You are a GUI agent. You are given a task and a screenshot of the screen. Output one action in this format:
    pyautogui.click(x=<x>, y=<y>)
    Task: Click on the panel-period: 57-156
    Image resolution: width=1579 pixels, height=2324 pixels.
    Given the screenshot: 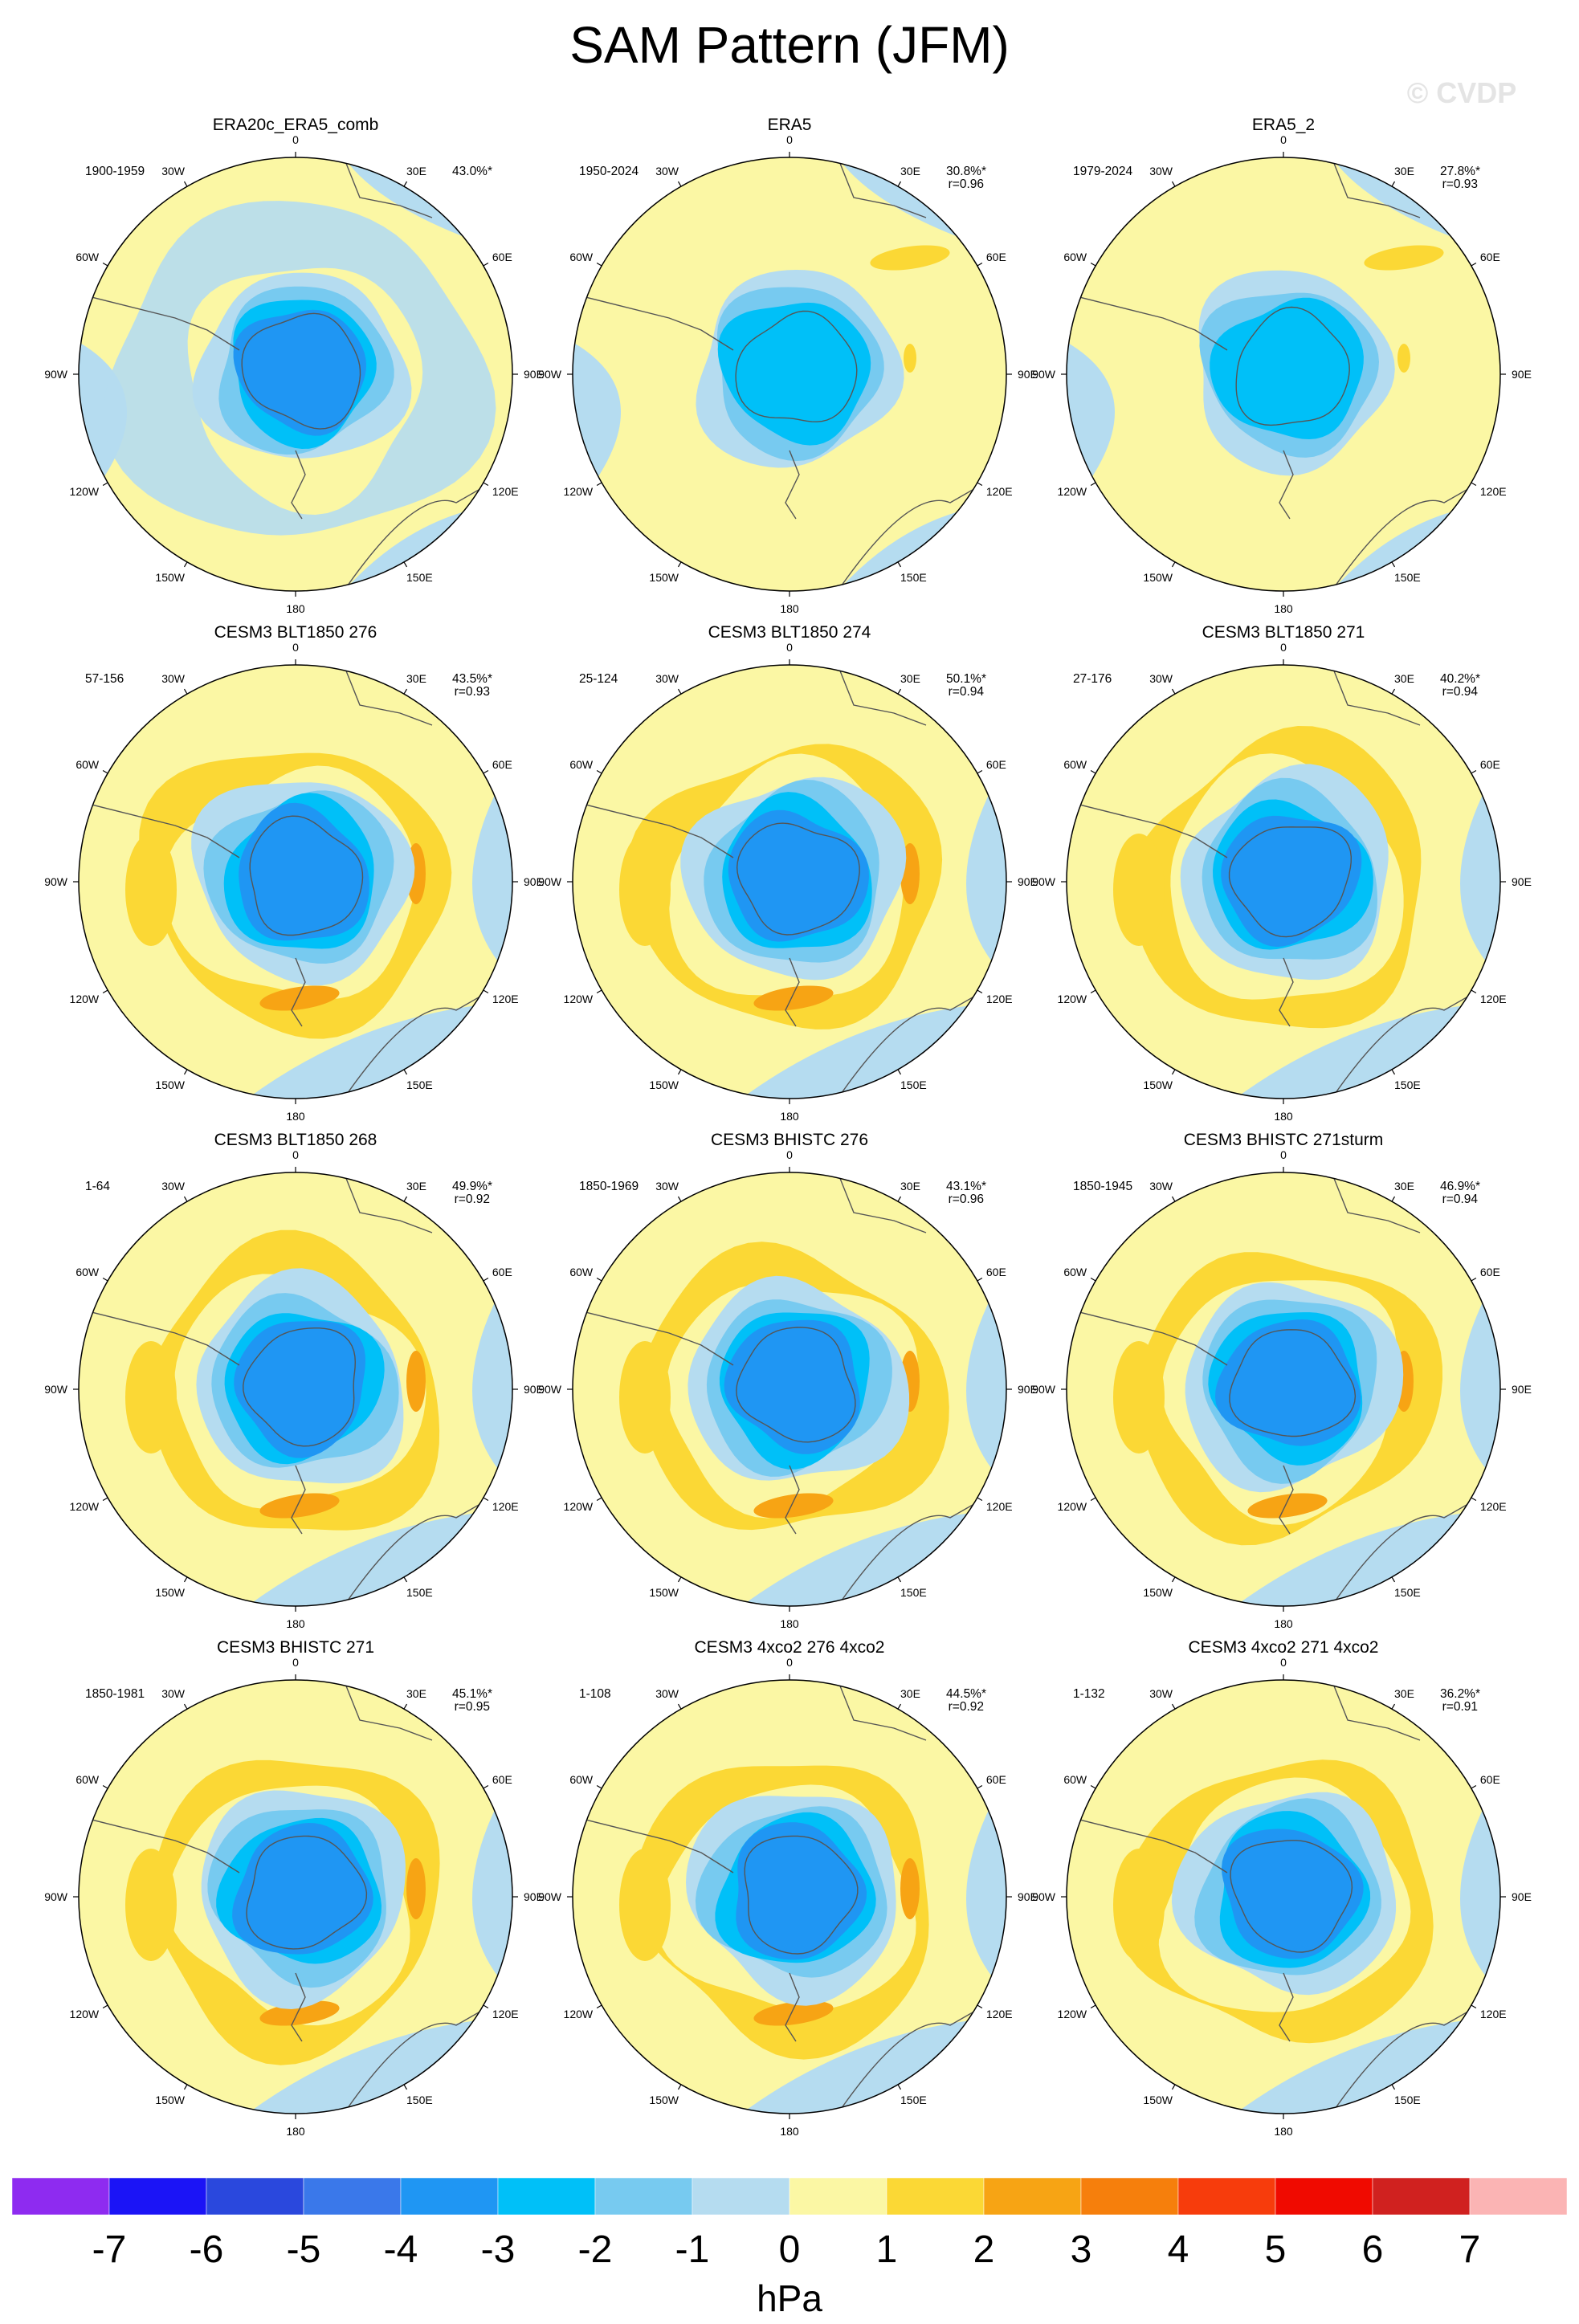 What is the action you would take?
    pyautogui.click(x=104, y=679)
    